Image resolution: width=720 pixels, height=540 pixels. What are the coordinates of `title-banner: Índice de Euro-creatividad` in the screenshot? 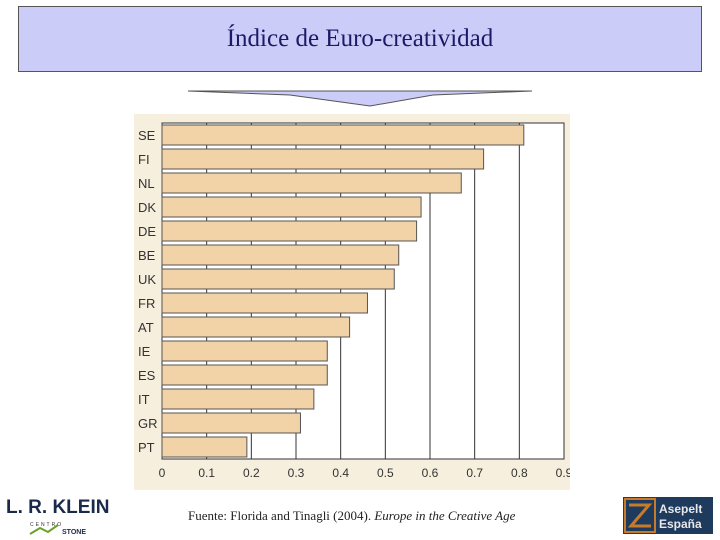 It's located at (360, 39).